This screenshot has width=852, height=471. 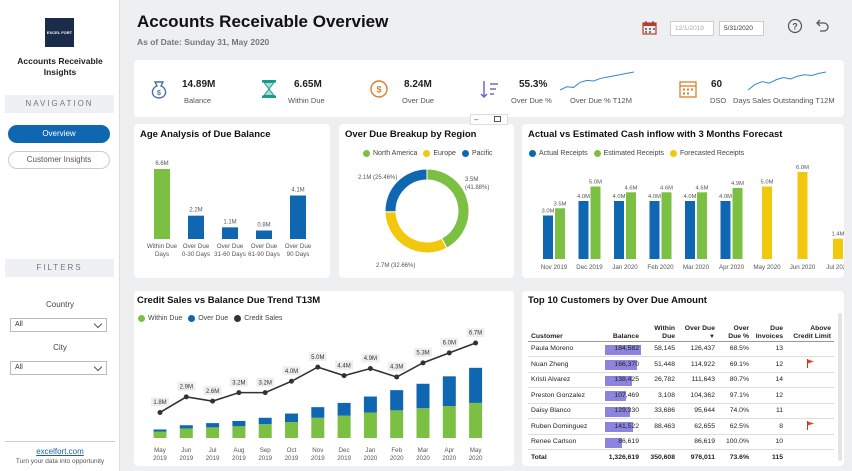 I want to click on table-row: Nuan Zheng 166,370 51,448 114,922 69.1% 12, so click(x=681, y=364).